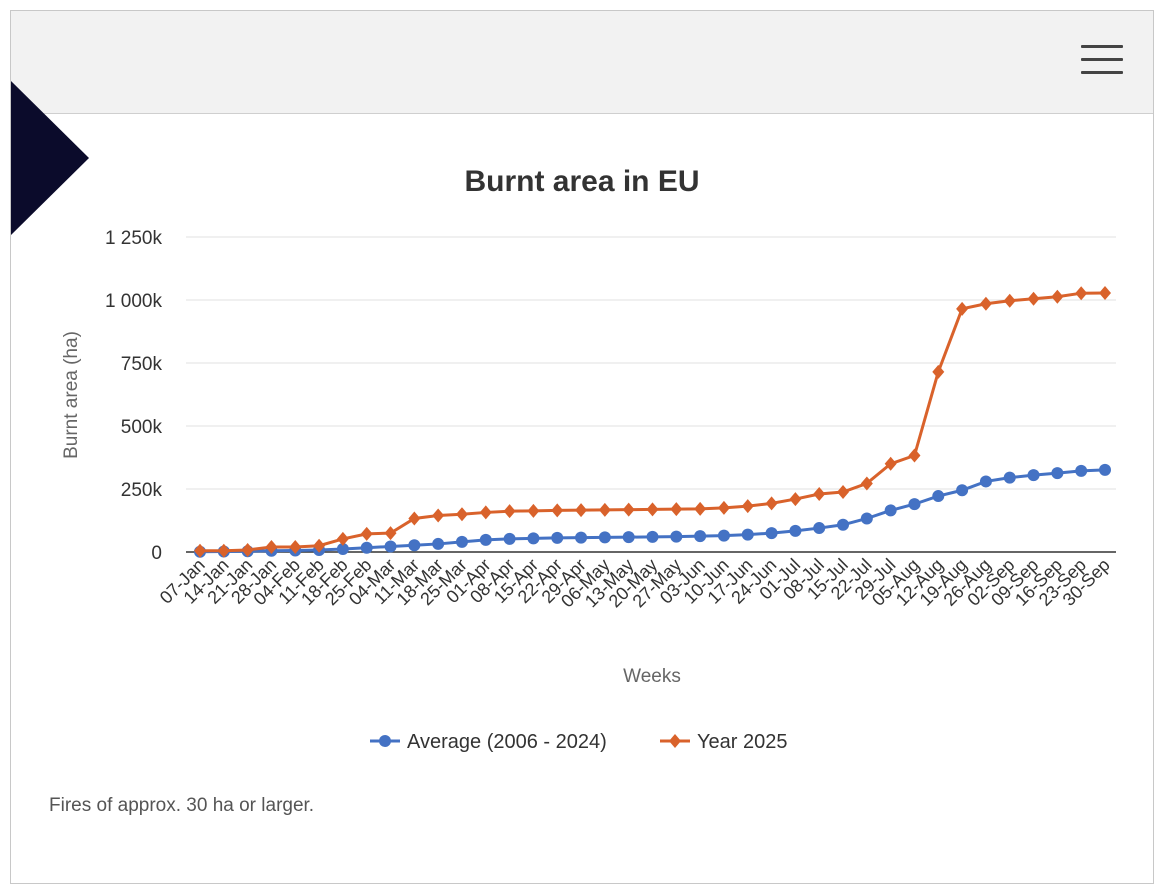 The image size is (1166, 892). What do you see at coordinates (1102, 61) in the screenshot?
I see `hamburger-icon` at bounding box center [1102, 61].